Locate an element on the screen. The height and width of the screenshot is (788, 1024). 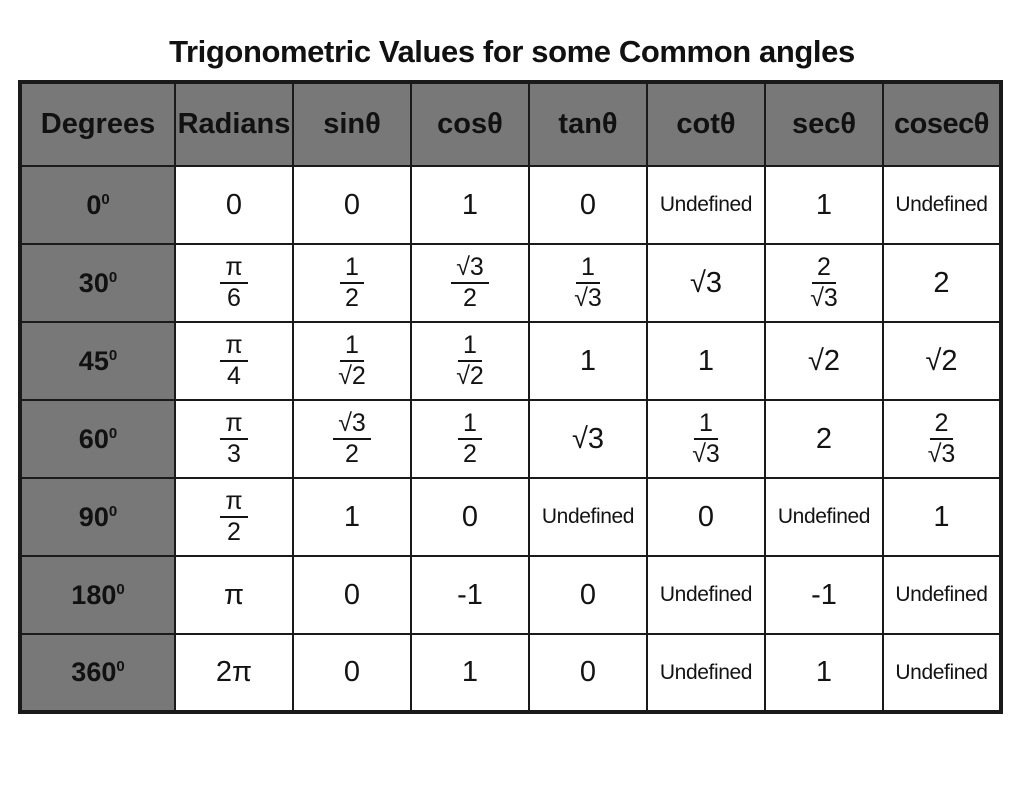
fraction: 1 √3 is located at coordinates (706, 439).